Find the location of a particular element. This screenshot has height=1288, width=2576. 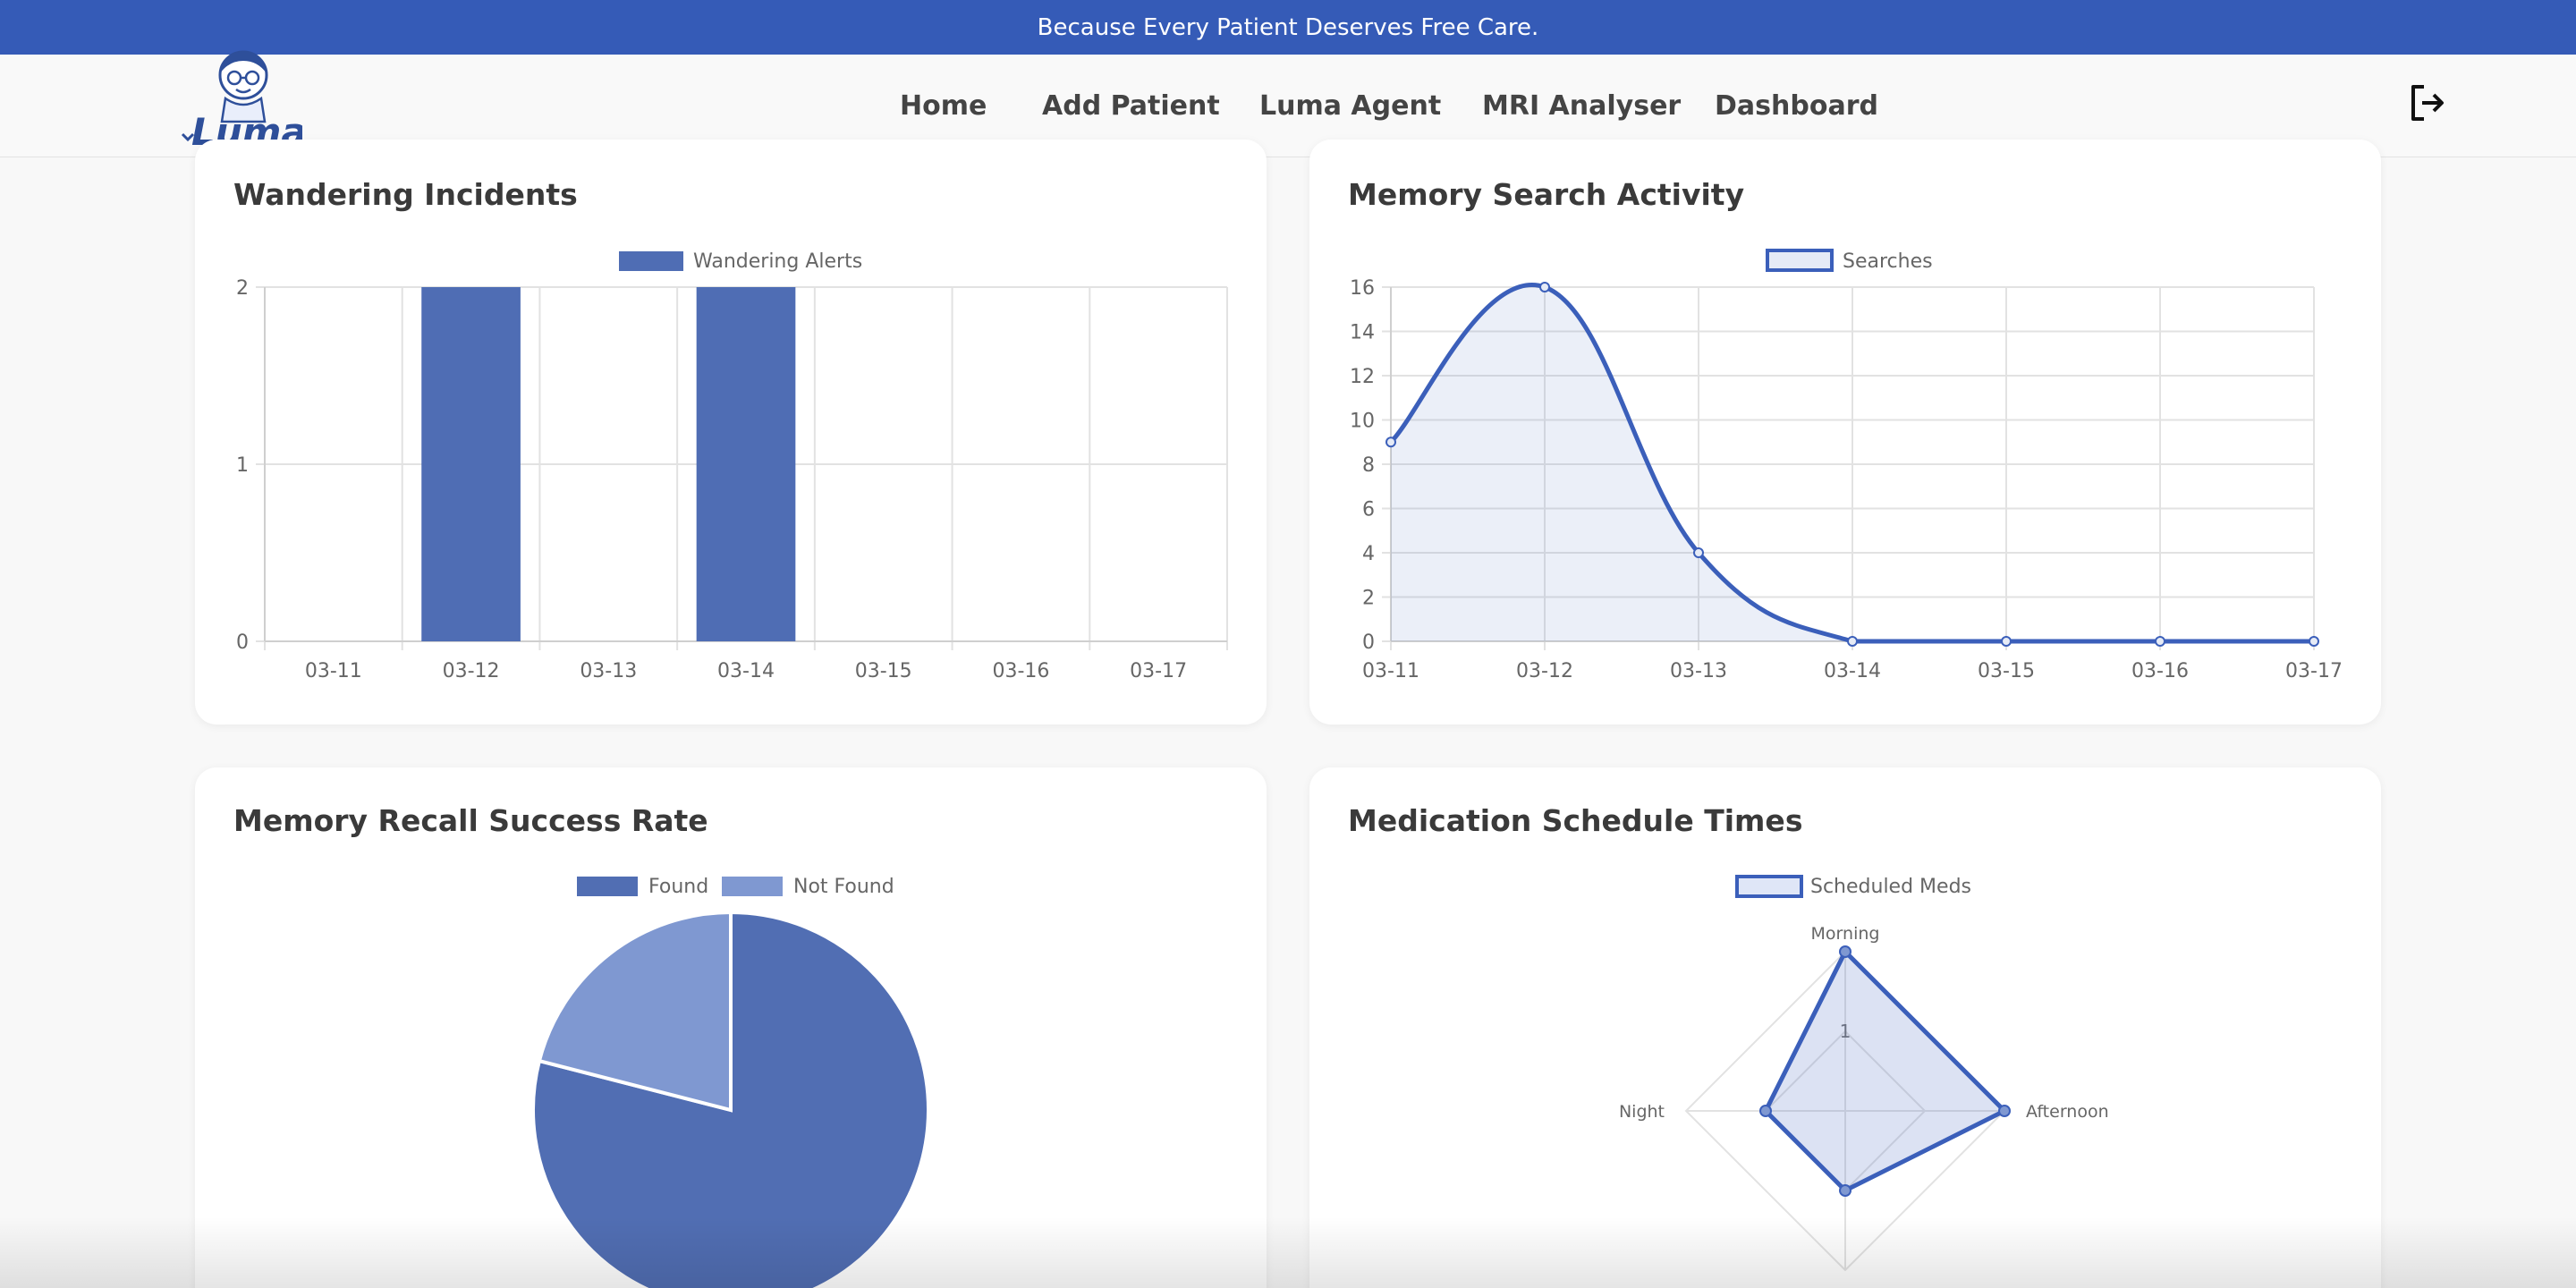

nav-luma-agent: Luma Agent is located at coordinates (1350, 106).